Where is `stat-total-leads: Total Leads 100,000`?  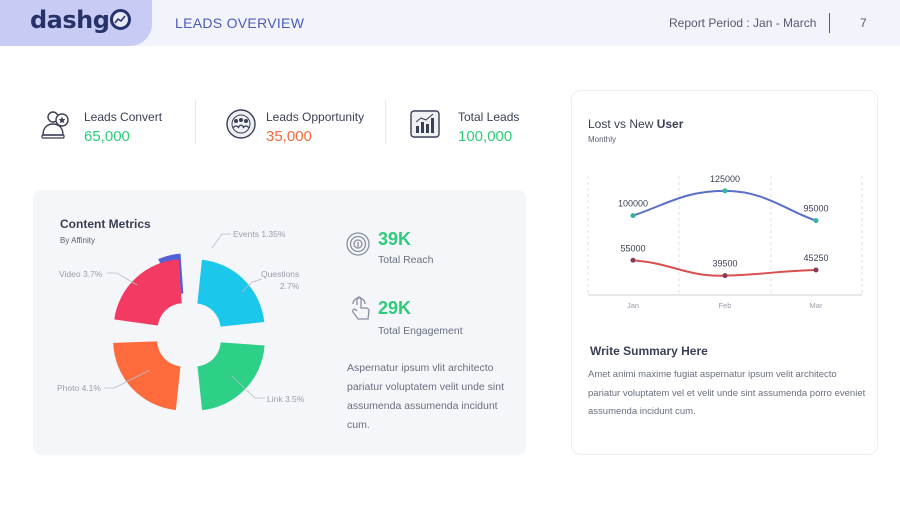
stat-total-leads: Total Leads 100,000 is located at coordinates (474, 128).